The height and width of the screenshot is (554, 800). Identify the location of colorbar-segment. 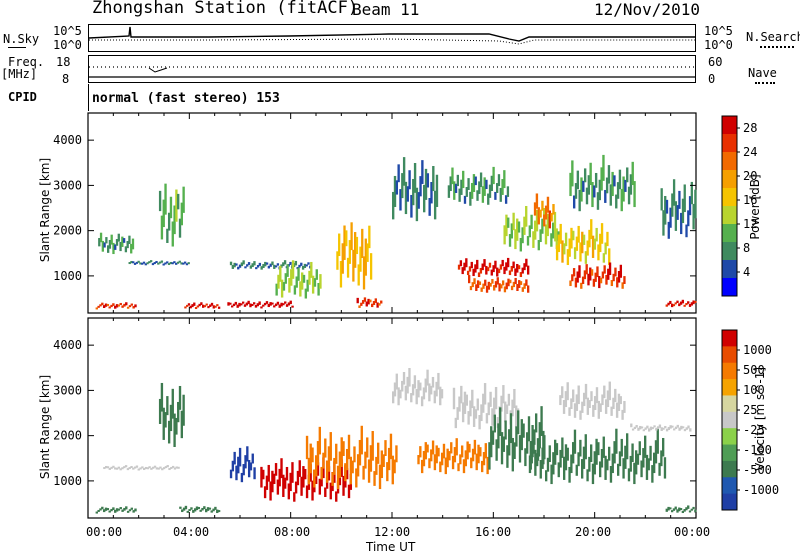
(729, 125).